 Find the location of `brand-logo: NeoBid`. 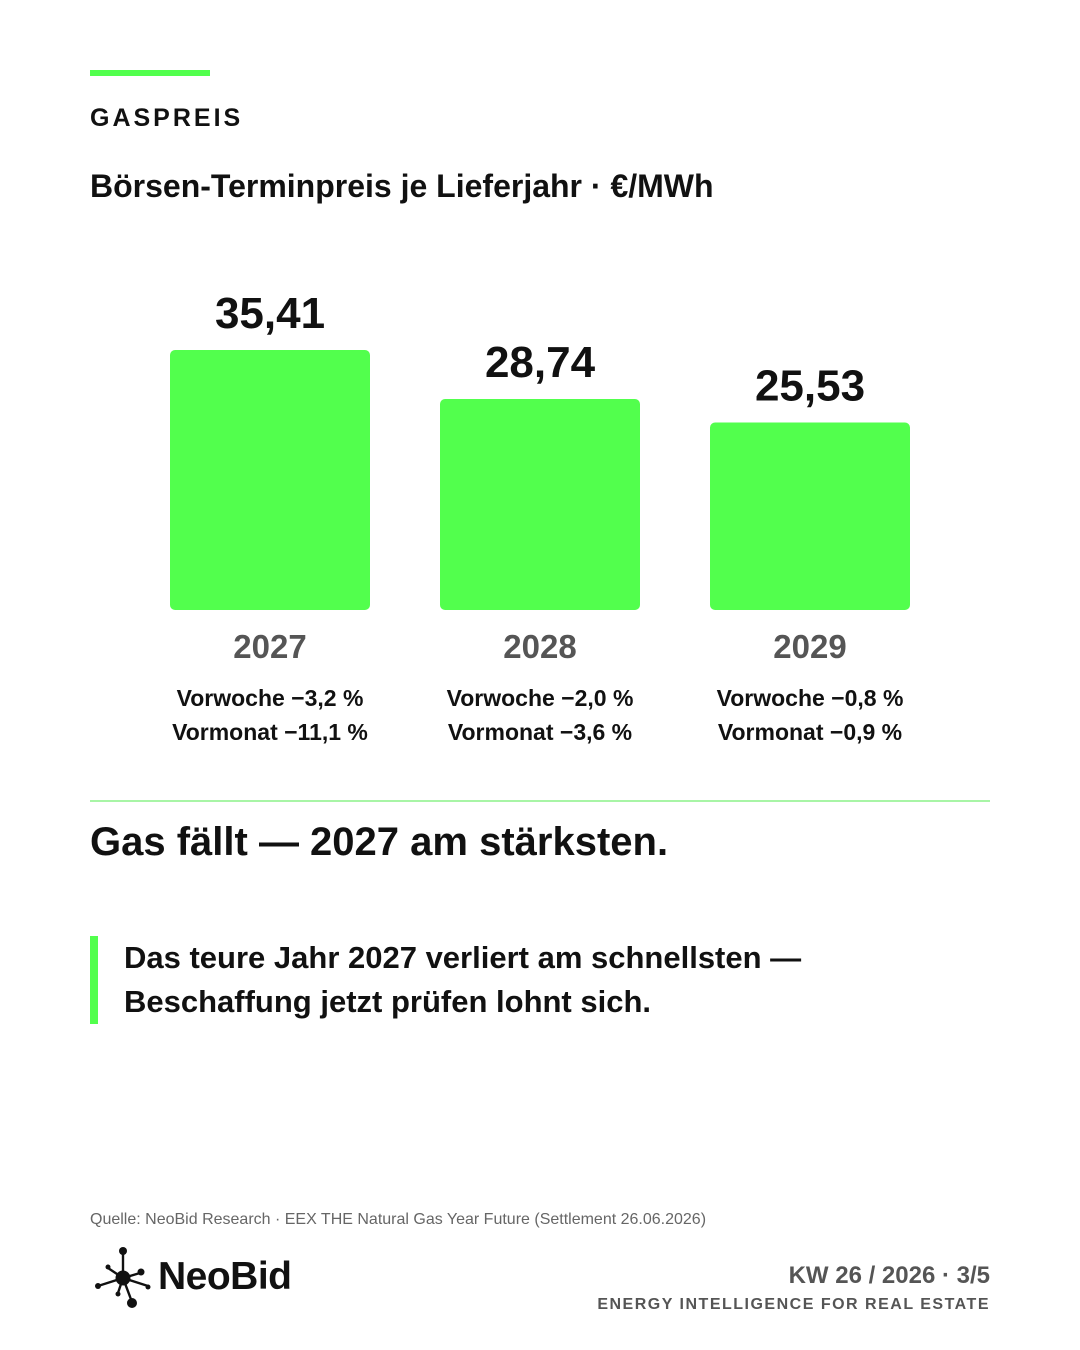

brand-logo: NeoBid is located at coordinates (193, 1277).